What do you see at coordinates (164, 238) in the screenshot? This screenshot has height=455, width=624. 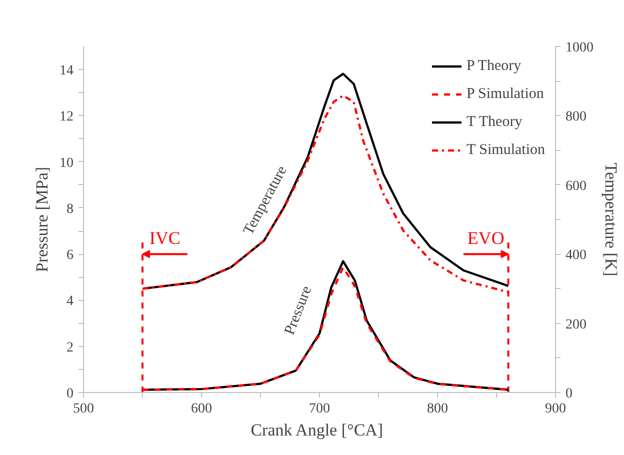 I see `ref-line-label: IVC` at bounding box center [164, 238].